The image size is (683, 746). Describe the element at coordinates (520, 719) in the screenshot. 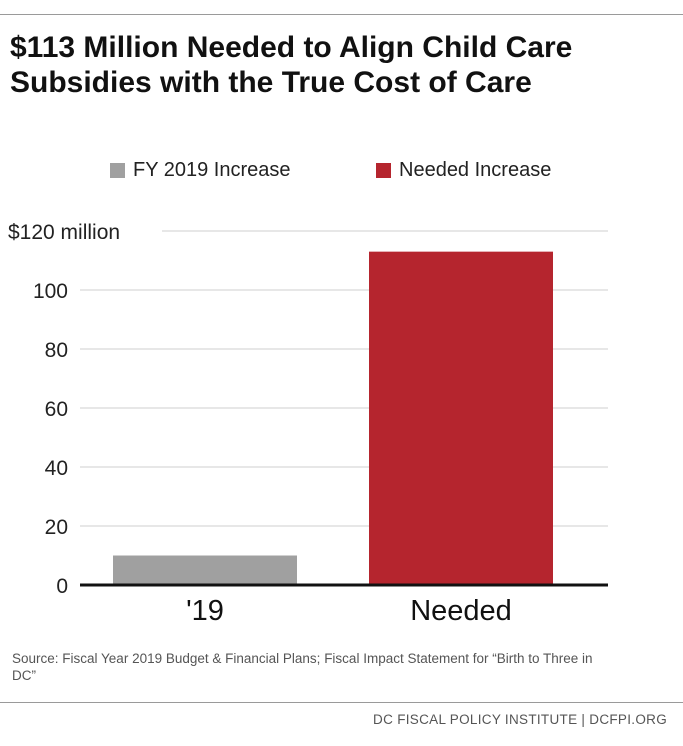

I see `footer-credit: DC FISCAL POLICY INSTITUTE | DCFPI.ORG` at that location.